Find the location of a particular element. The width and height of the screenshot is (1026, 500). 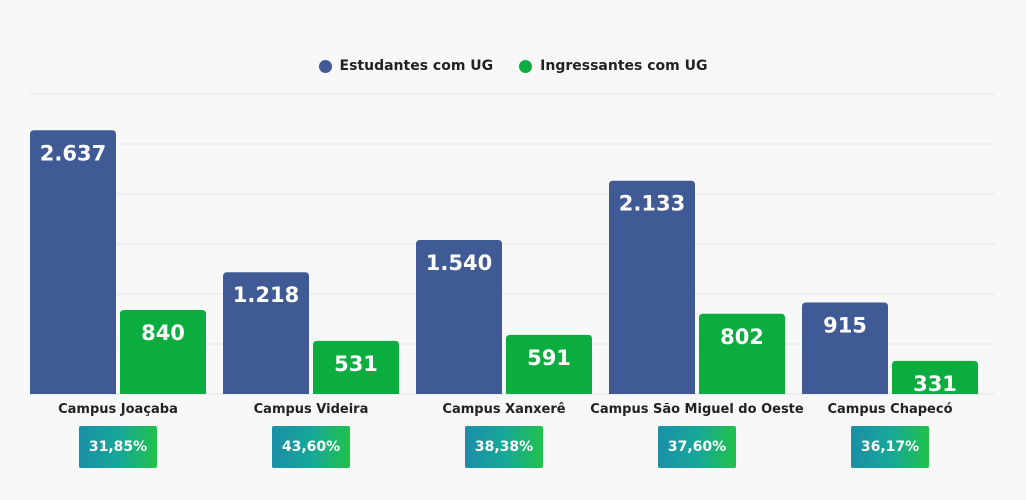

category-label: Campus Videira is located at coordinates (311, 409).